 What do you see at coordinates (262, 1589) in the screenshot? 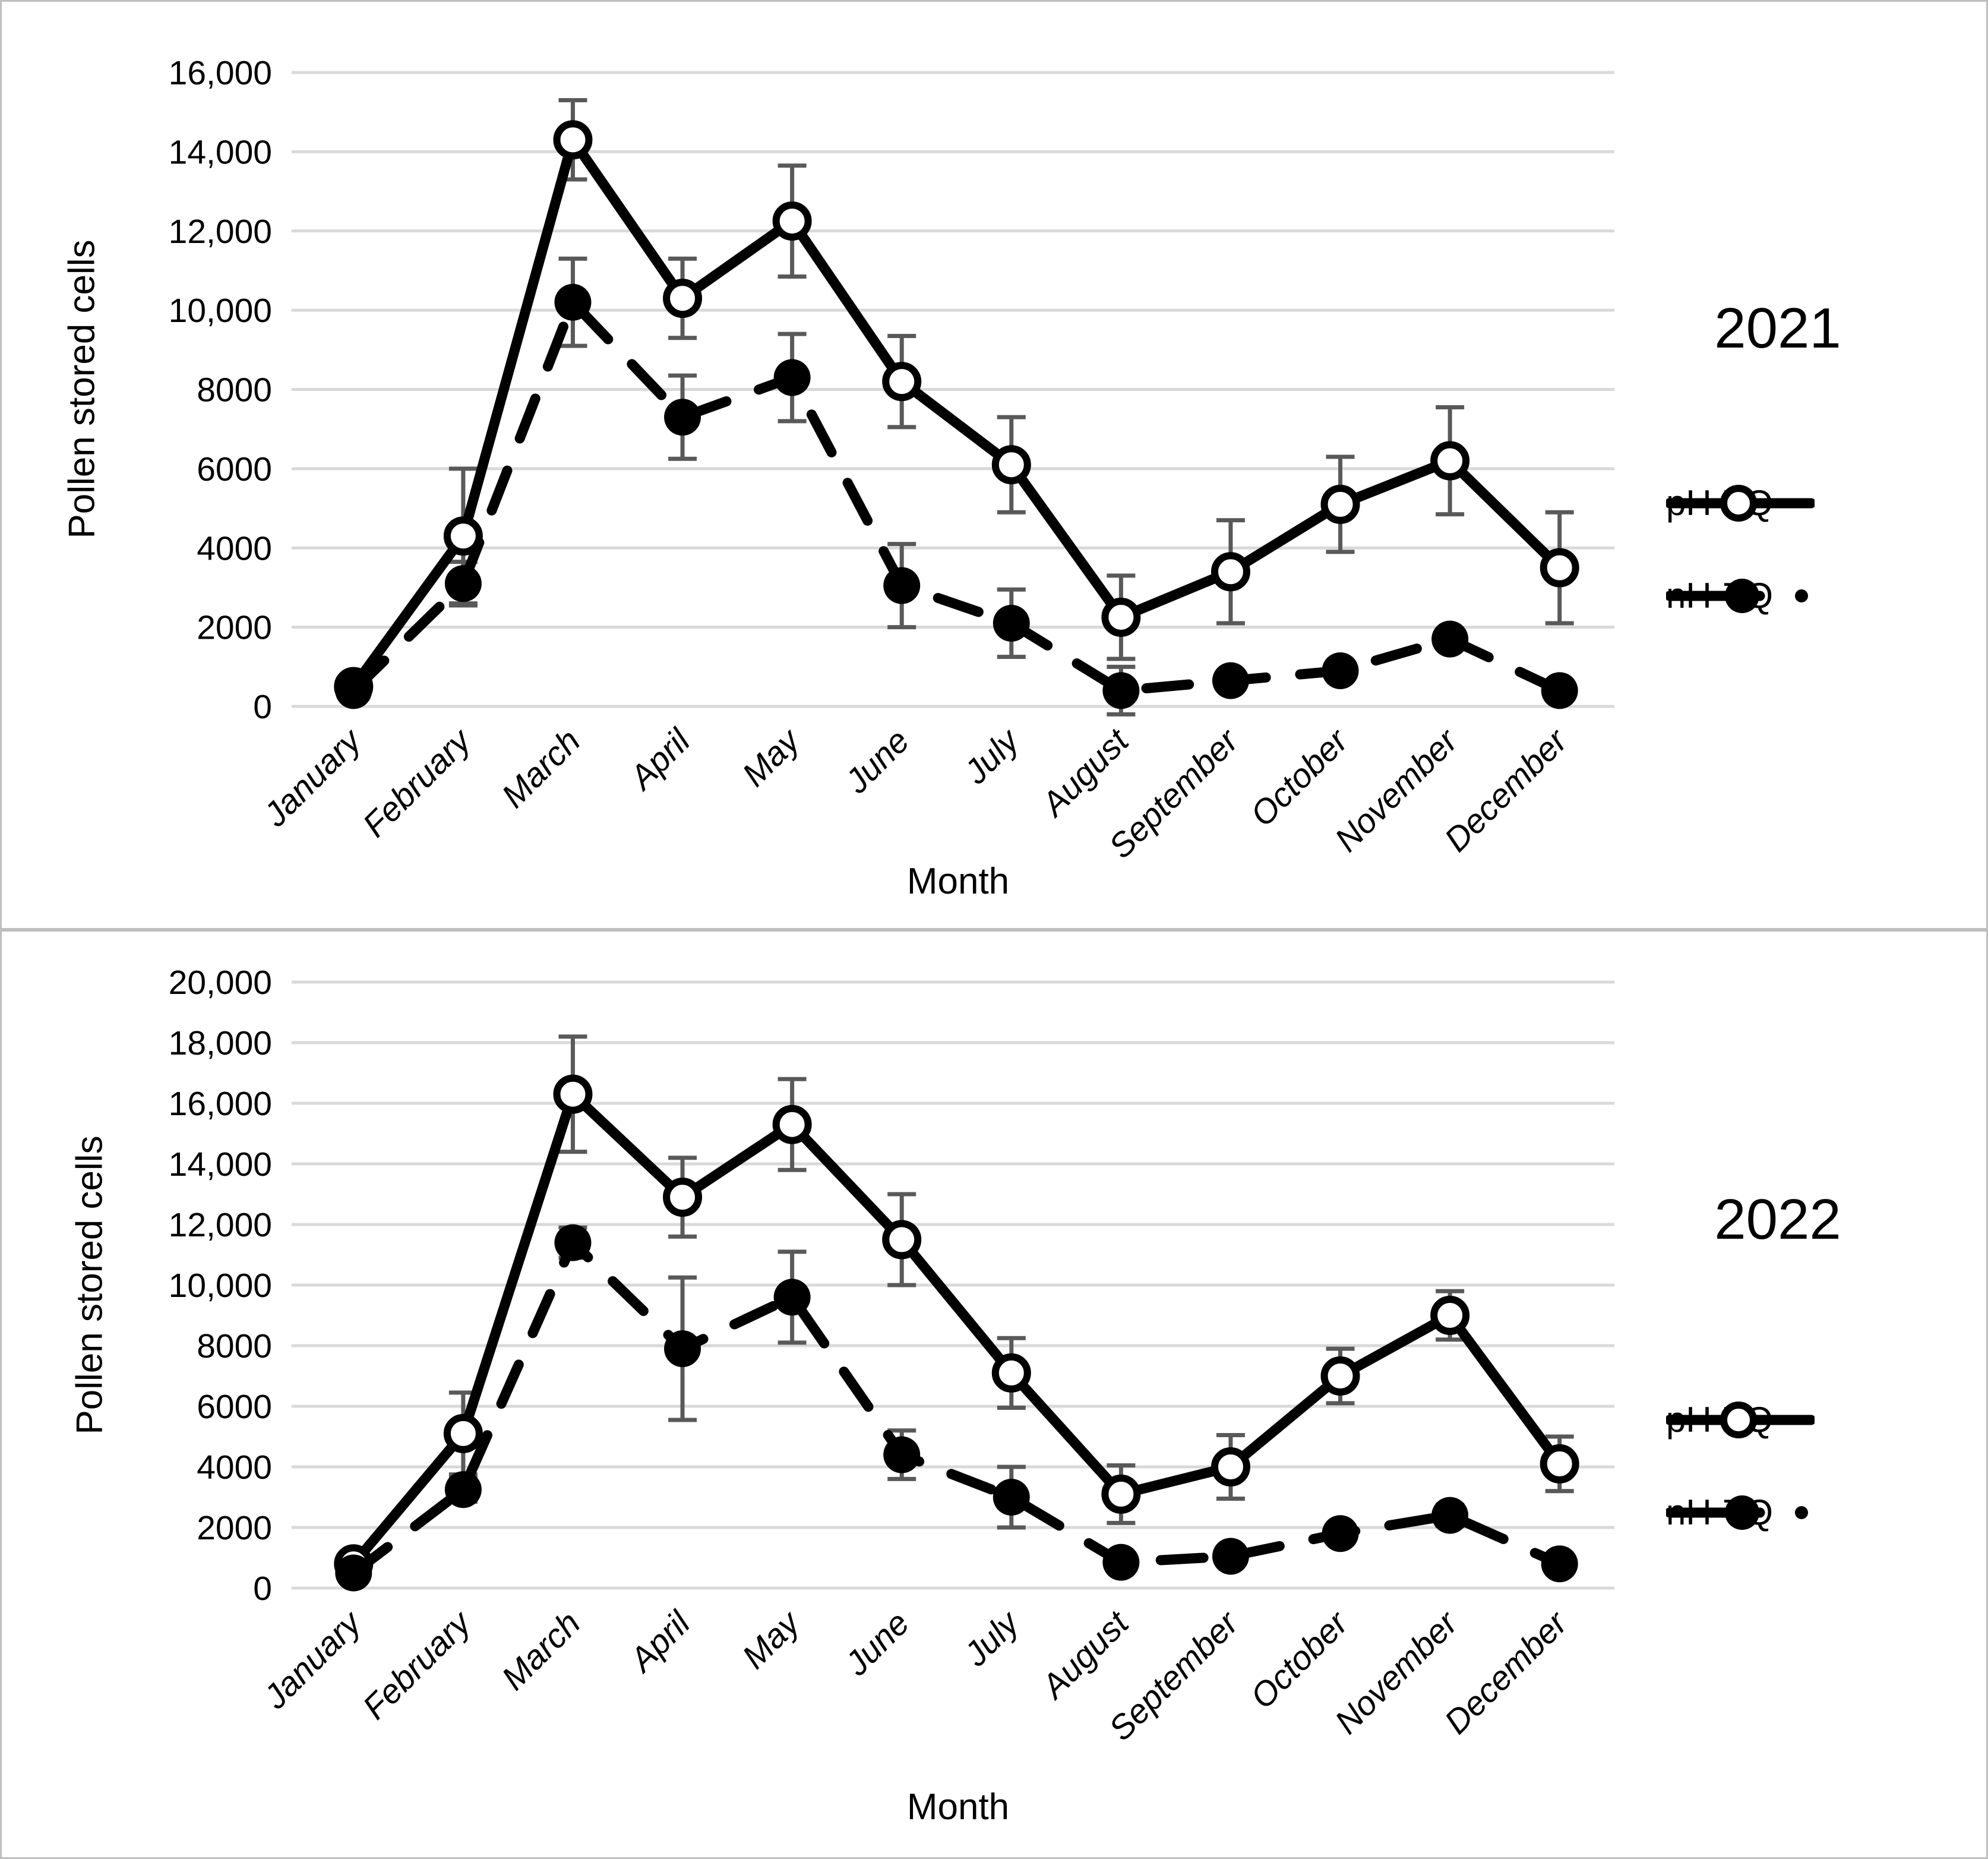
I see `y-tick-label: 0` at bounding box center [262, 1589].